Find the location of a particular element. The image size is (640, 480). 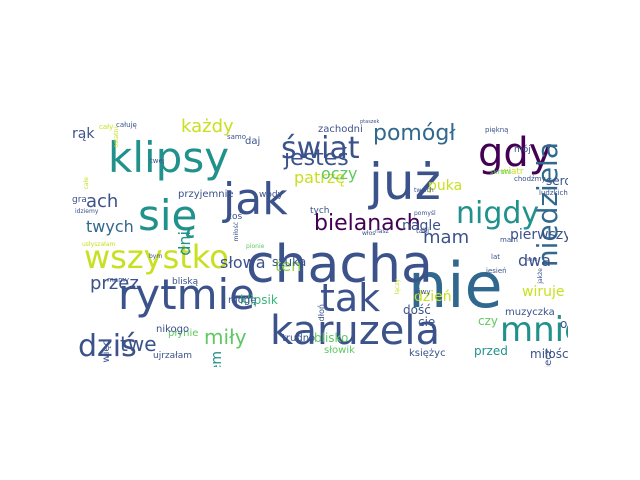

word-50: przyjemnie is located at coordinates (206, 194).